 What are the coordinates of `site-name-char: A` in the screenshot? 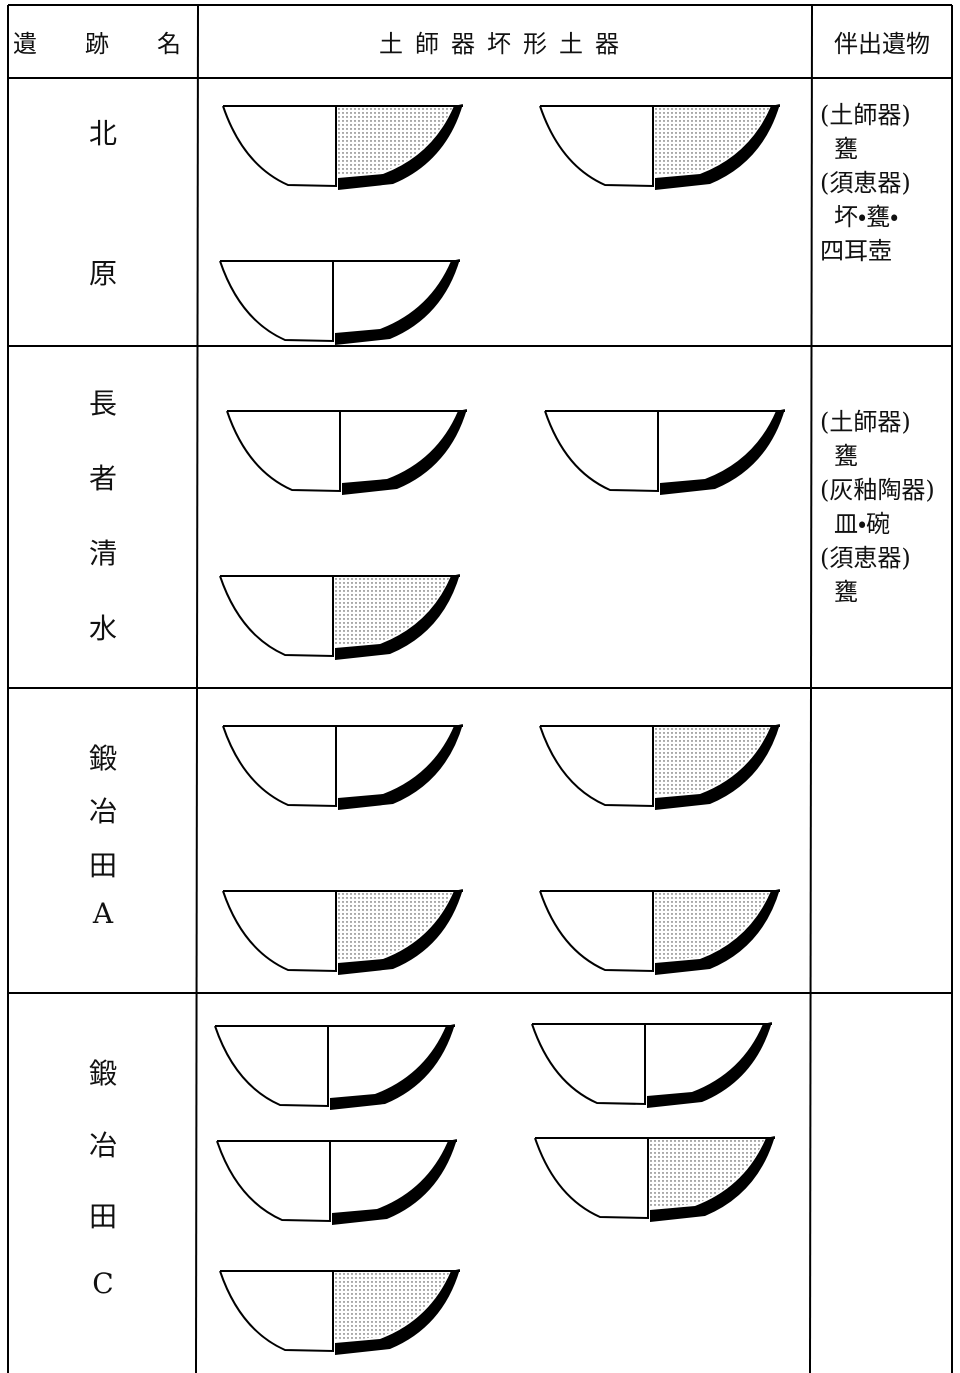 It's located at (103, 913).